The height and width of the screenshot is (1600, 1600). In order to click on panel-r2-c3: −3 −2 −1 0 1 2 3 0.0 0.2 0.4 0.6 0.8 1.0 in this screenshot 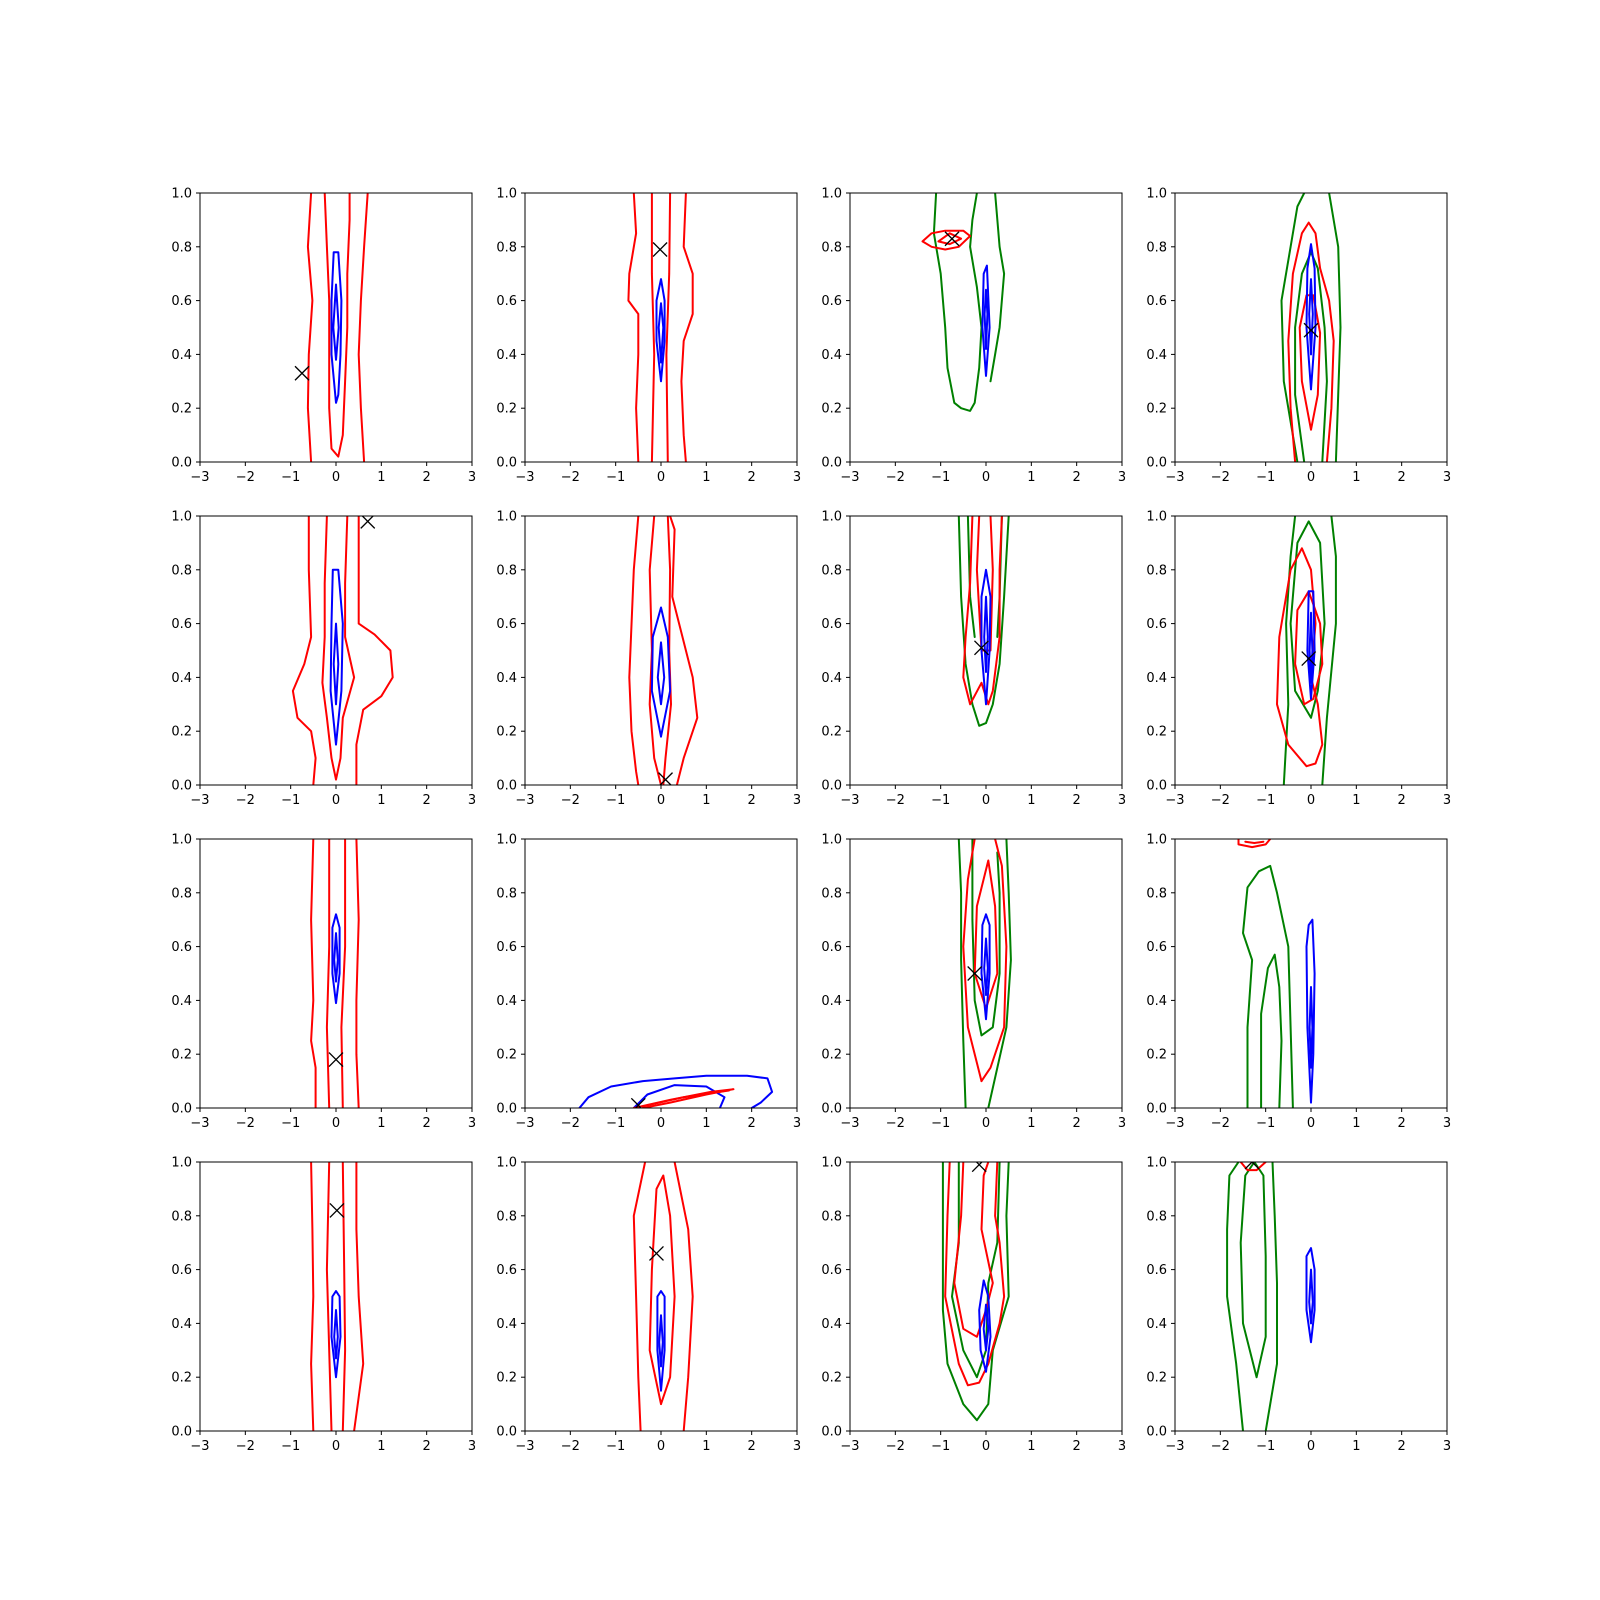, I will do `click(1298, 982)`.